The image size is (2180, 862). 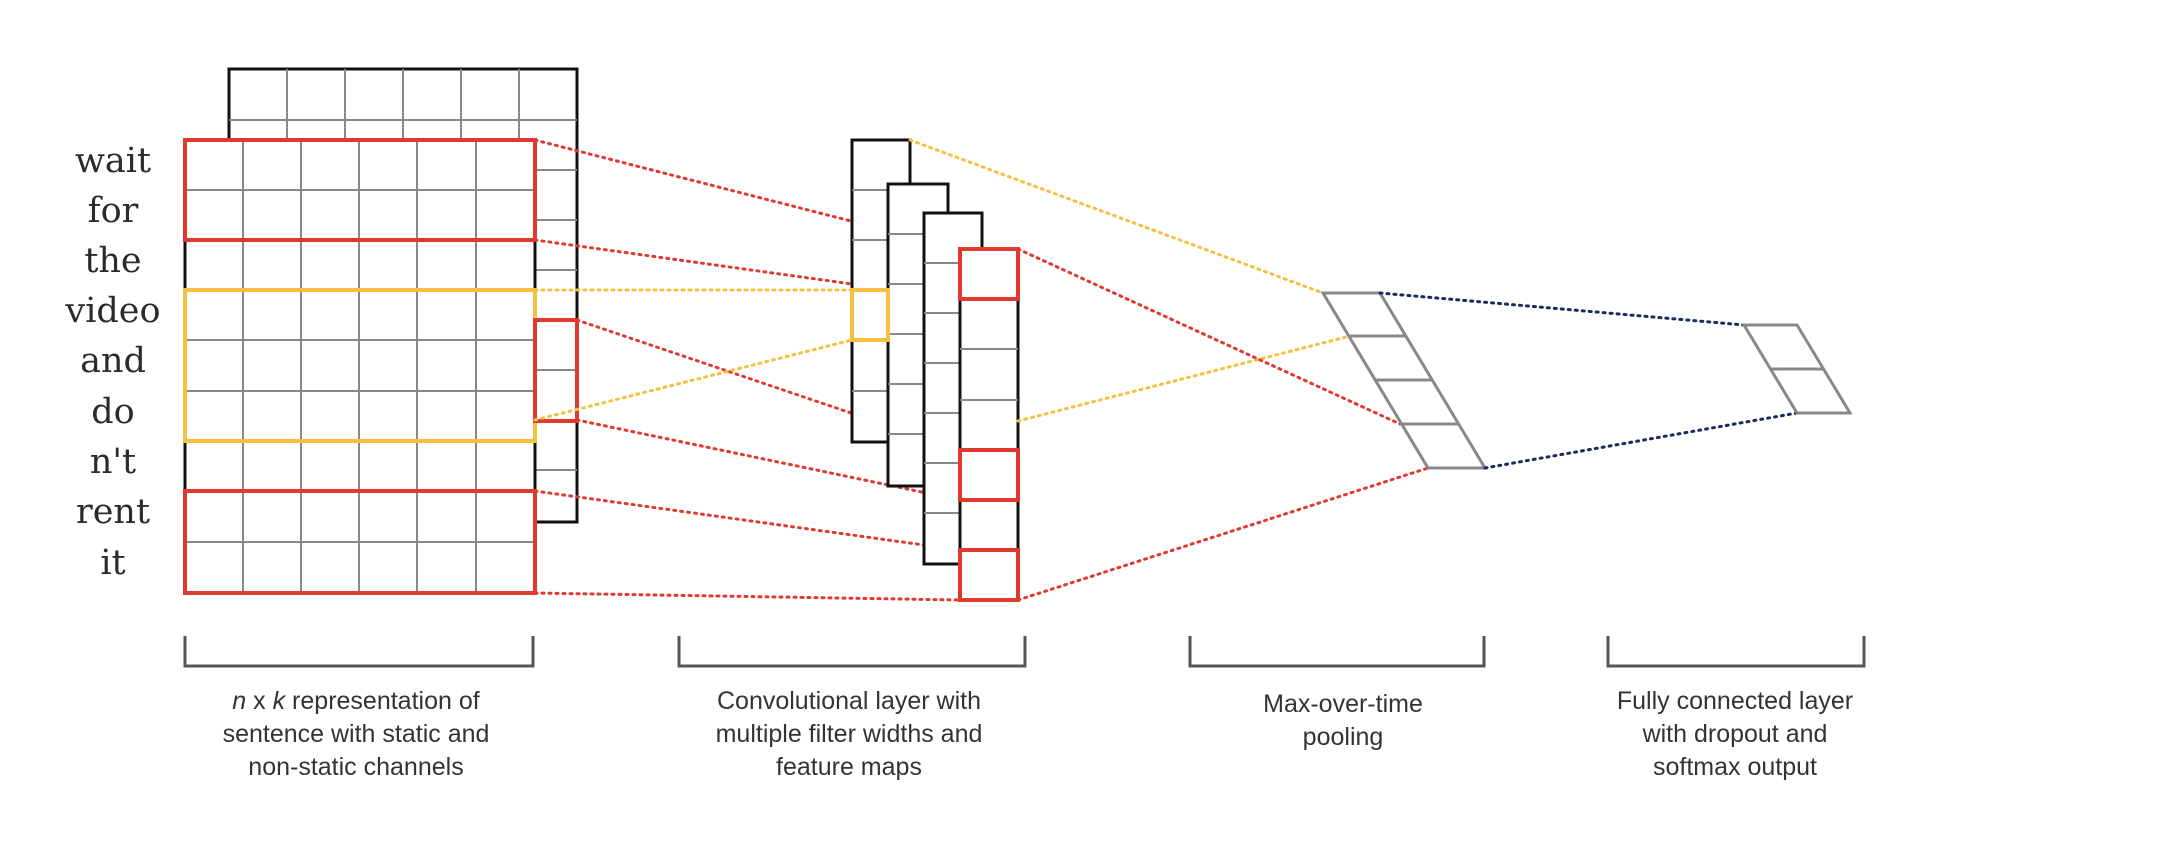 What do you see at coordinates (1735, 701) in the screenshot?
I see `caption-fc-line1: Fully connected layer` at bounding box center [1735, 701].